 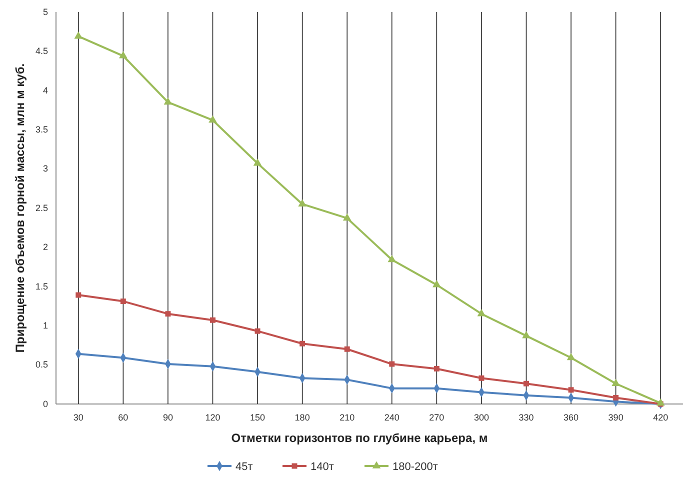 What do you see at coordinates (45, 11) in the screenshot?
I see `y-tick-label: 5` at bounding box center [45, 11].